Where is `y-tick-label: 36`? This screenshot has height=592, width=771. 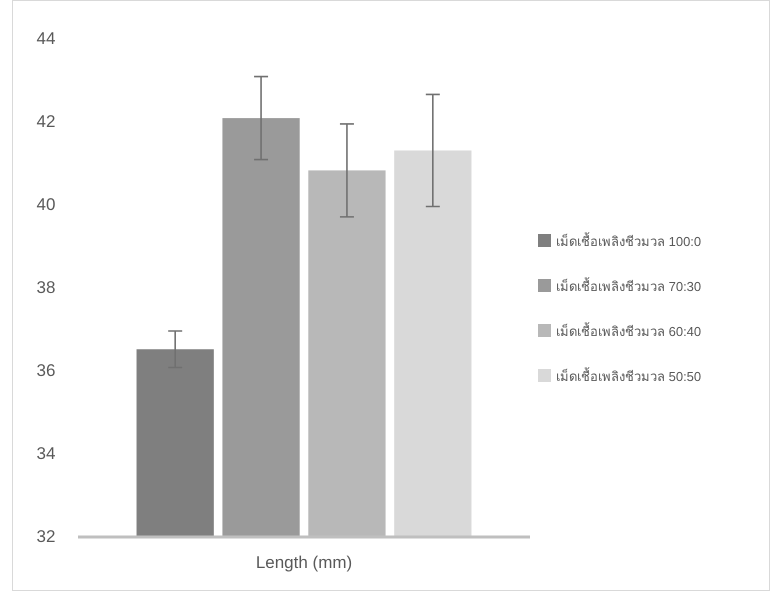 y-tick-label: 36 is located at coordinates (46, 370).